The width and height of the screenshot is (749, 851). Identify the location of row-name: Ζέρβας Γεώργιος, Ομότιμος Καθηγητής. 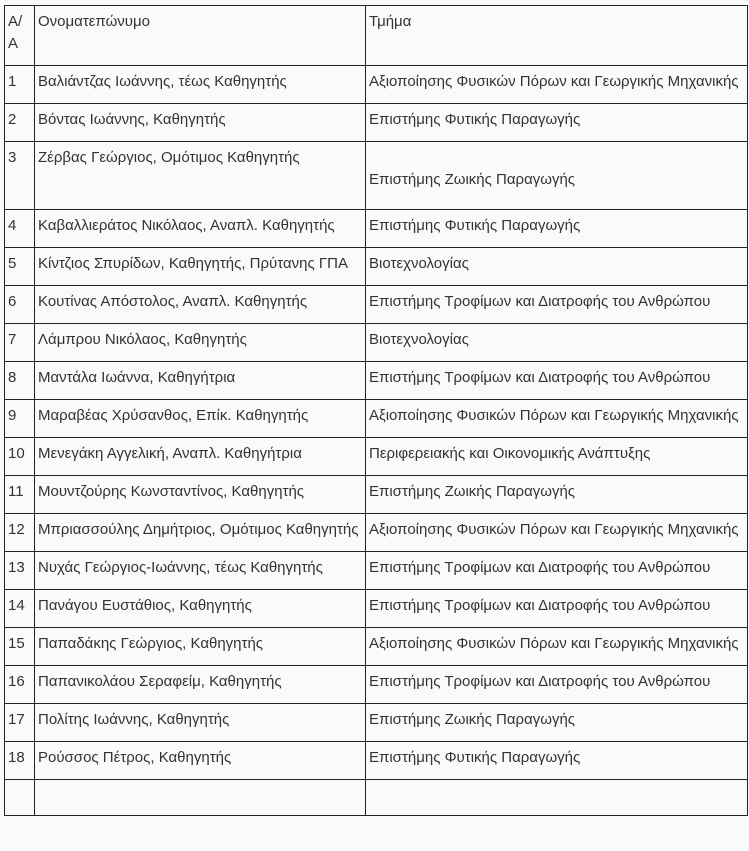
(200, 175).